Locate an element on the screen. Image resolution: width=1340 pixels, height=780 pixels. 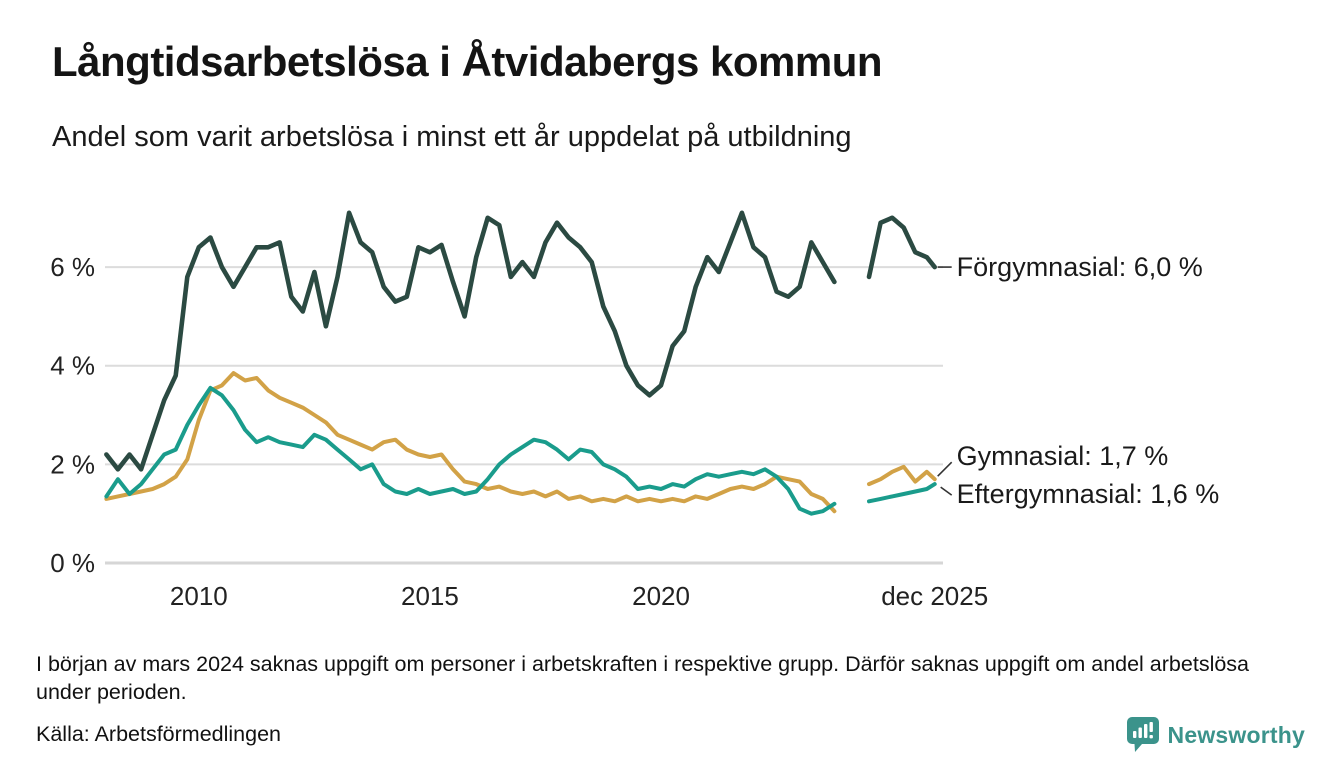
series-end-label-förgymnasial: Förgymnasial: 6,0 % is located at coordinates (1080, 267).